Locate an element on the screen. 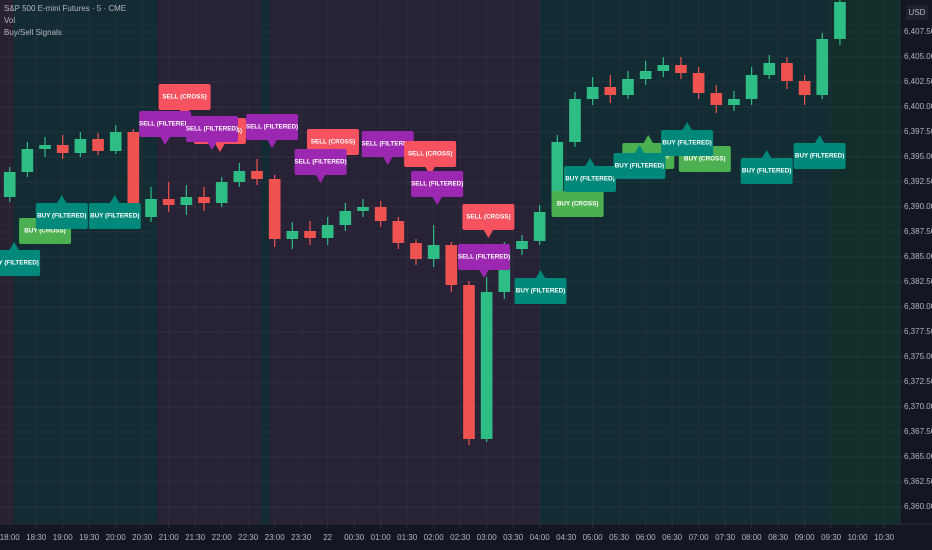 Image resolution: width=932 pixels, height=550 pixels. x-tick-label: 01:00 is located at coordinates (381, 537).